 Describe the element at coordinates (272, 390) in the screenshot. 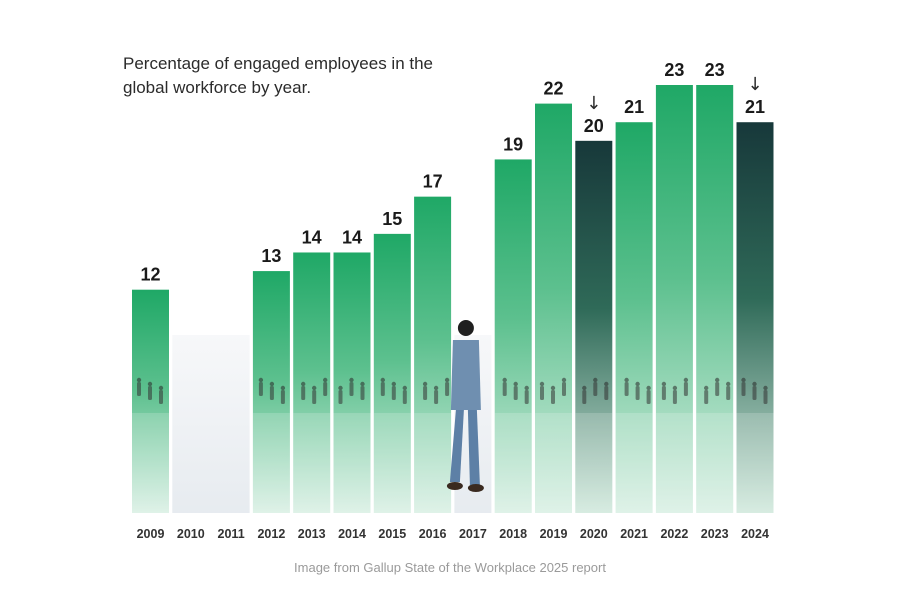

I see `crowd-silhouettes-2012` at that location.